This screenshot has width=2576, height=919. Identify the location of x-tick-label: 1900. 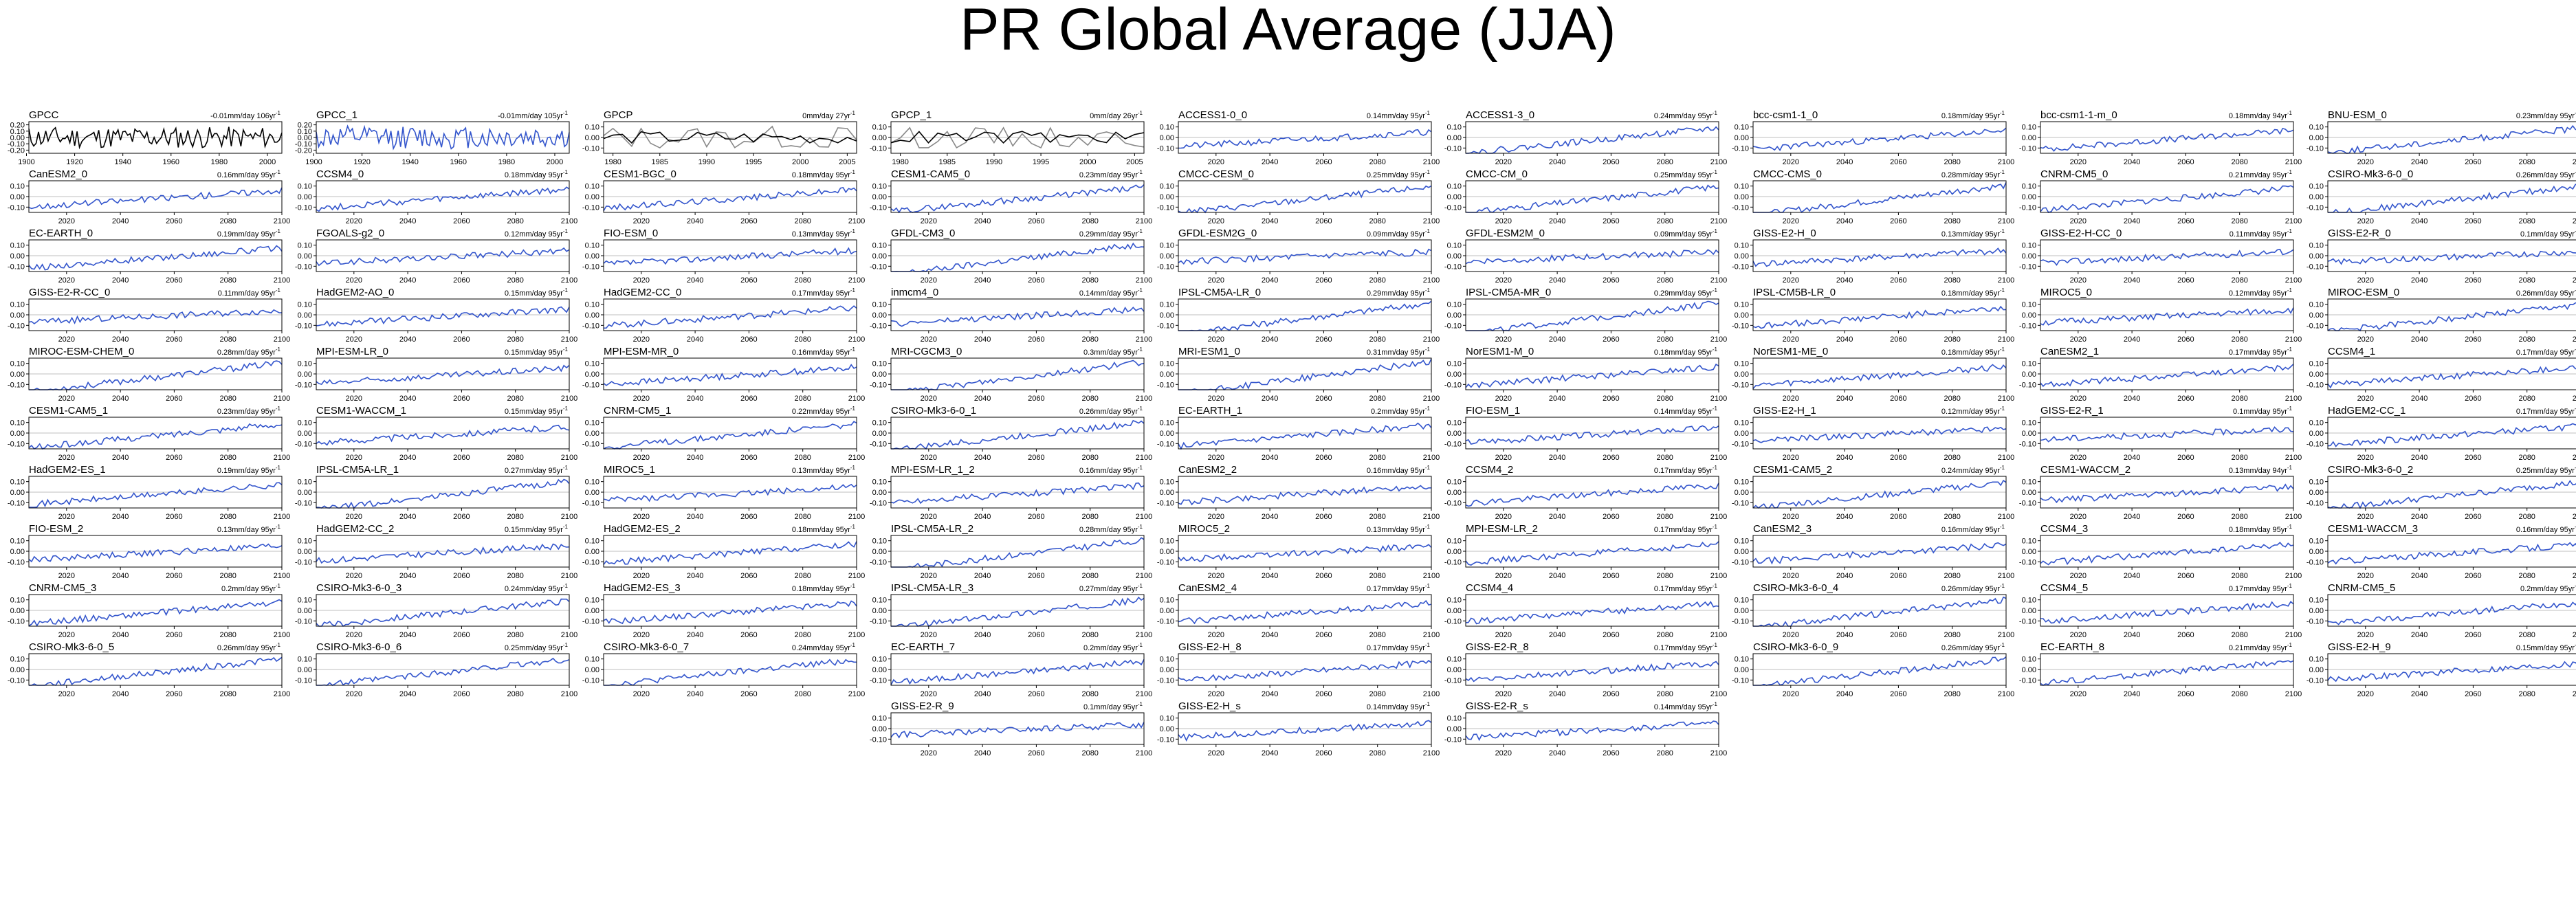
(26, 162).